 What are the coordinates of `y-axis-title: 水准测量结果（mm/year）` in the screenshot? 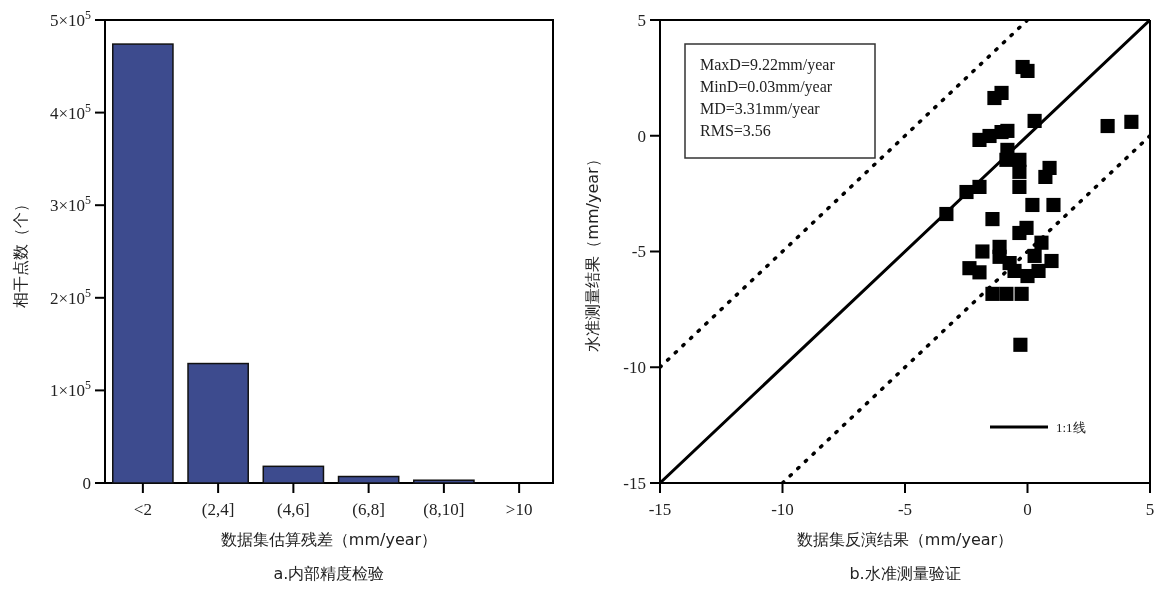 It's located at (592, 251).